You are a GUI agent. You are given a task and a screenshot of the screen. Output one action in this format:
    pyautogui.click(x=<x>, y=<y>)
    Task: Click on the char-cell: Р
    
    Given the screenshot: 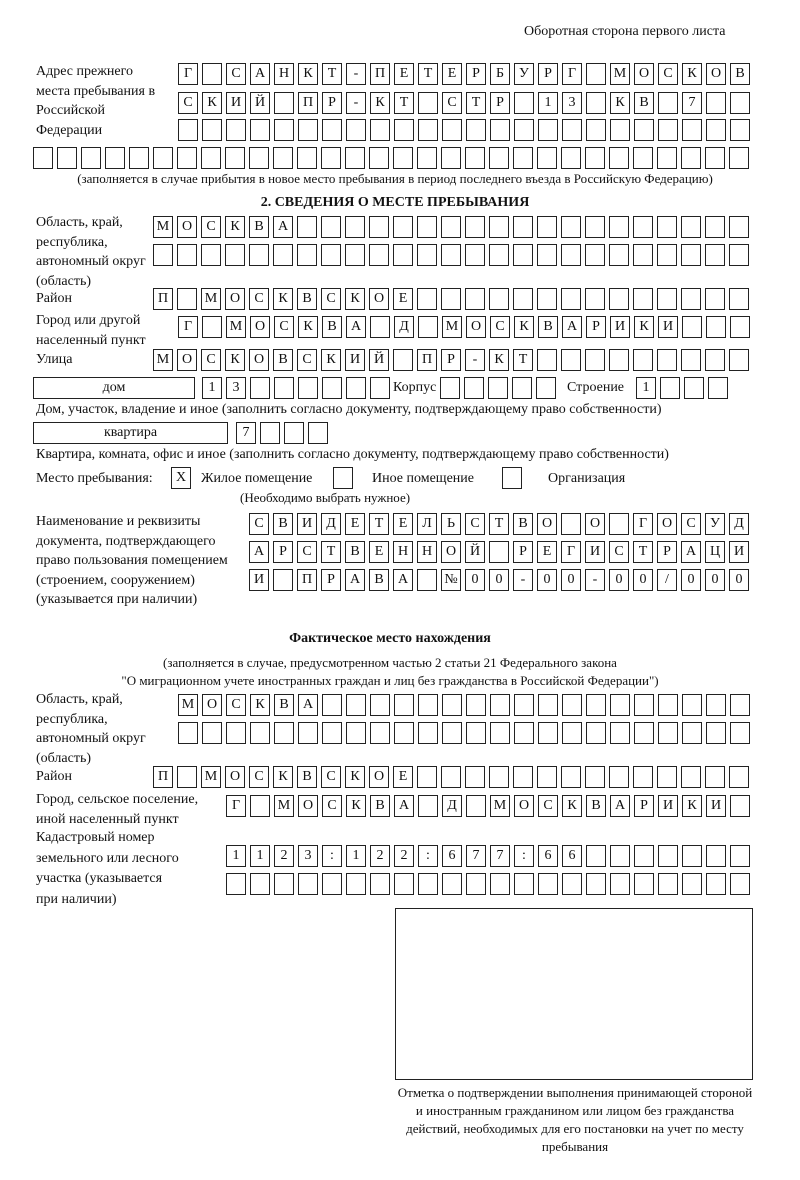 What is the action you would take?
    pyautogui.click(x=644, y=806)
    